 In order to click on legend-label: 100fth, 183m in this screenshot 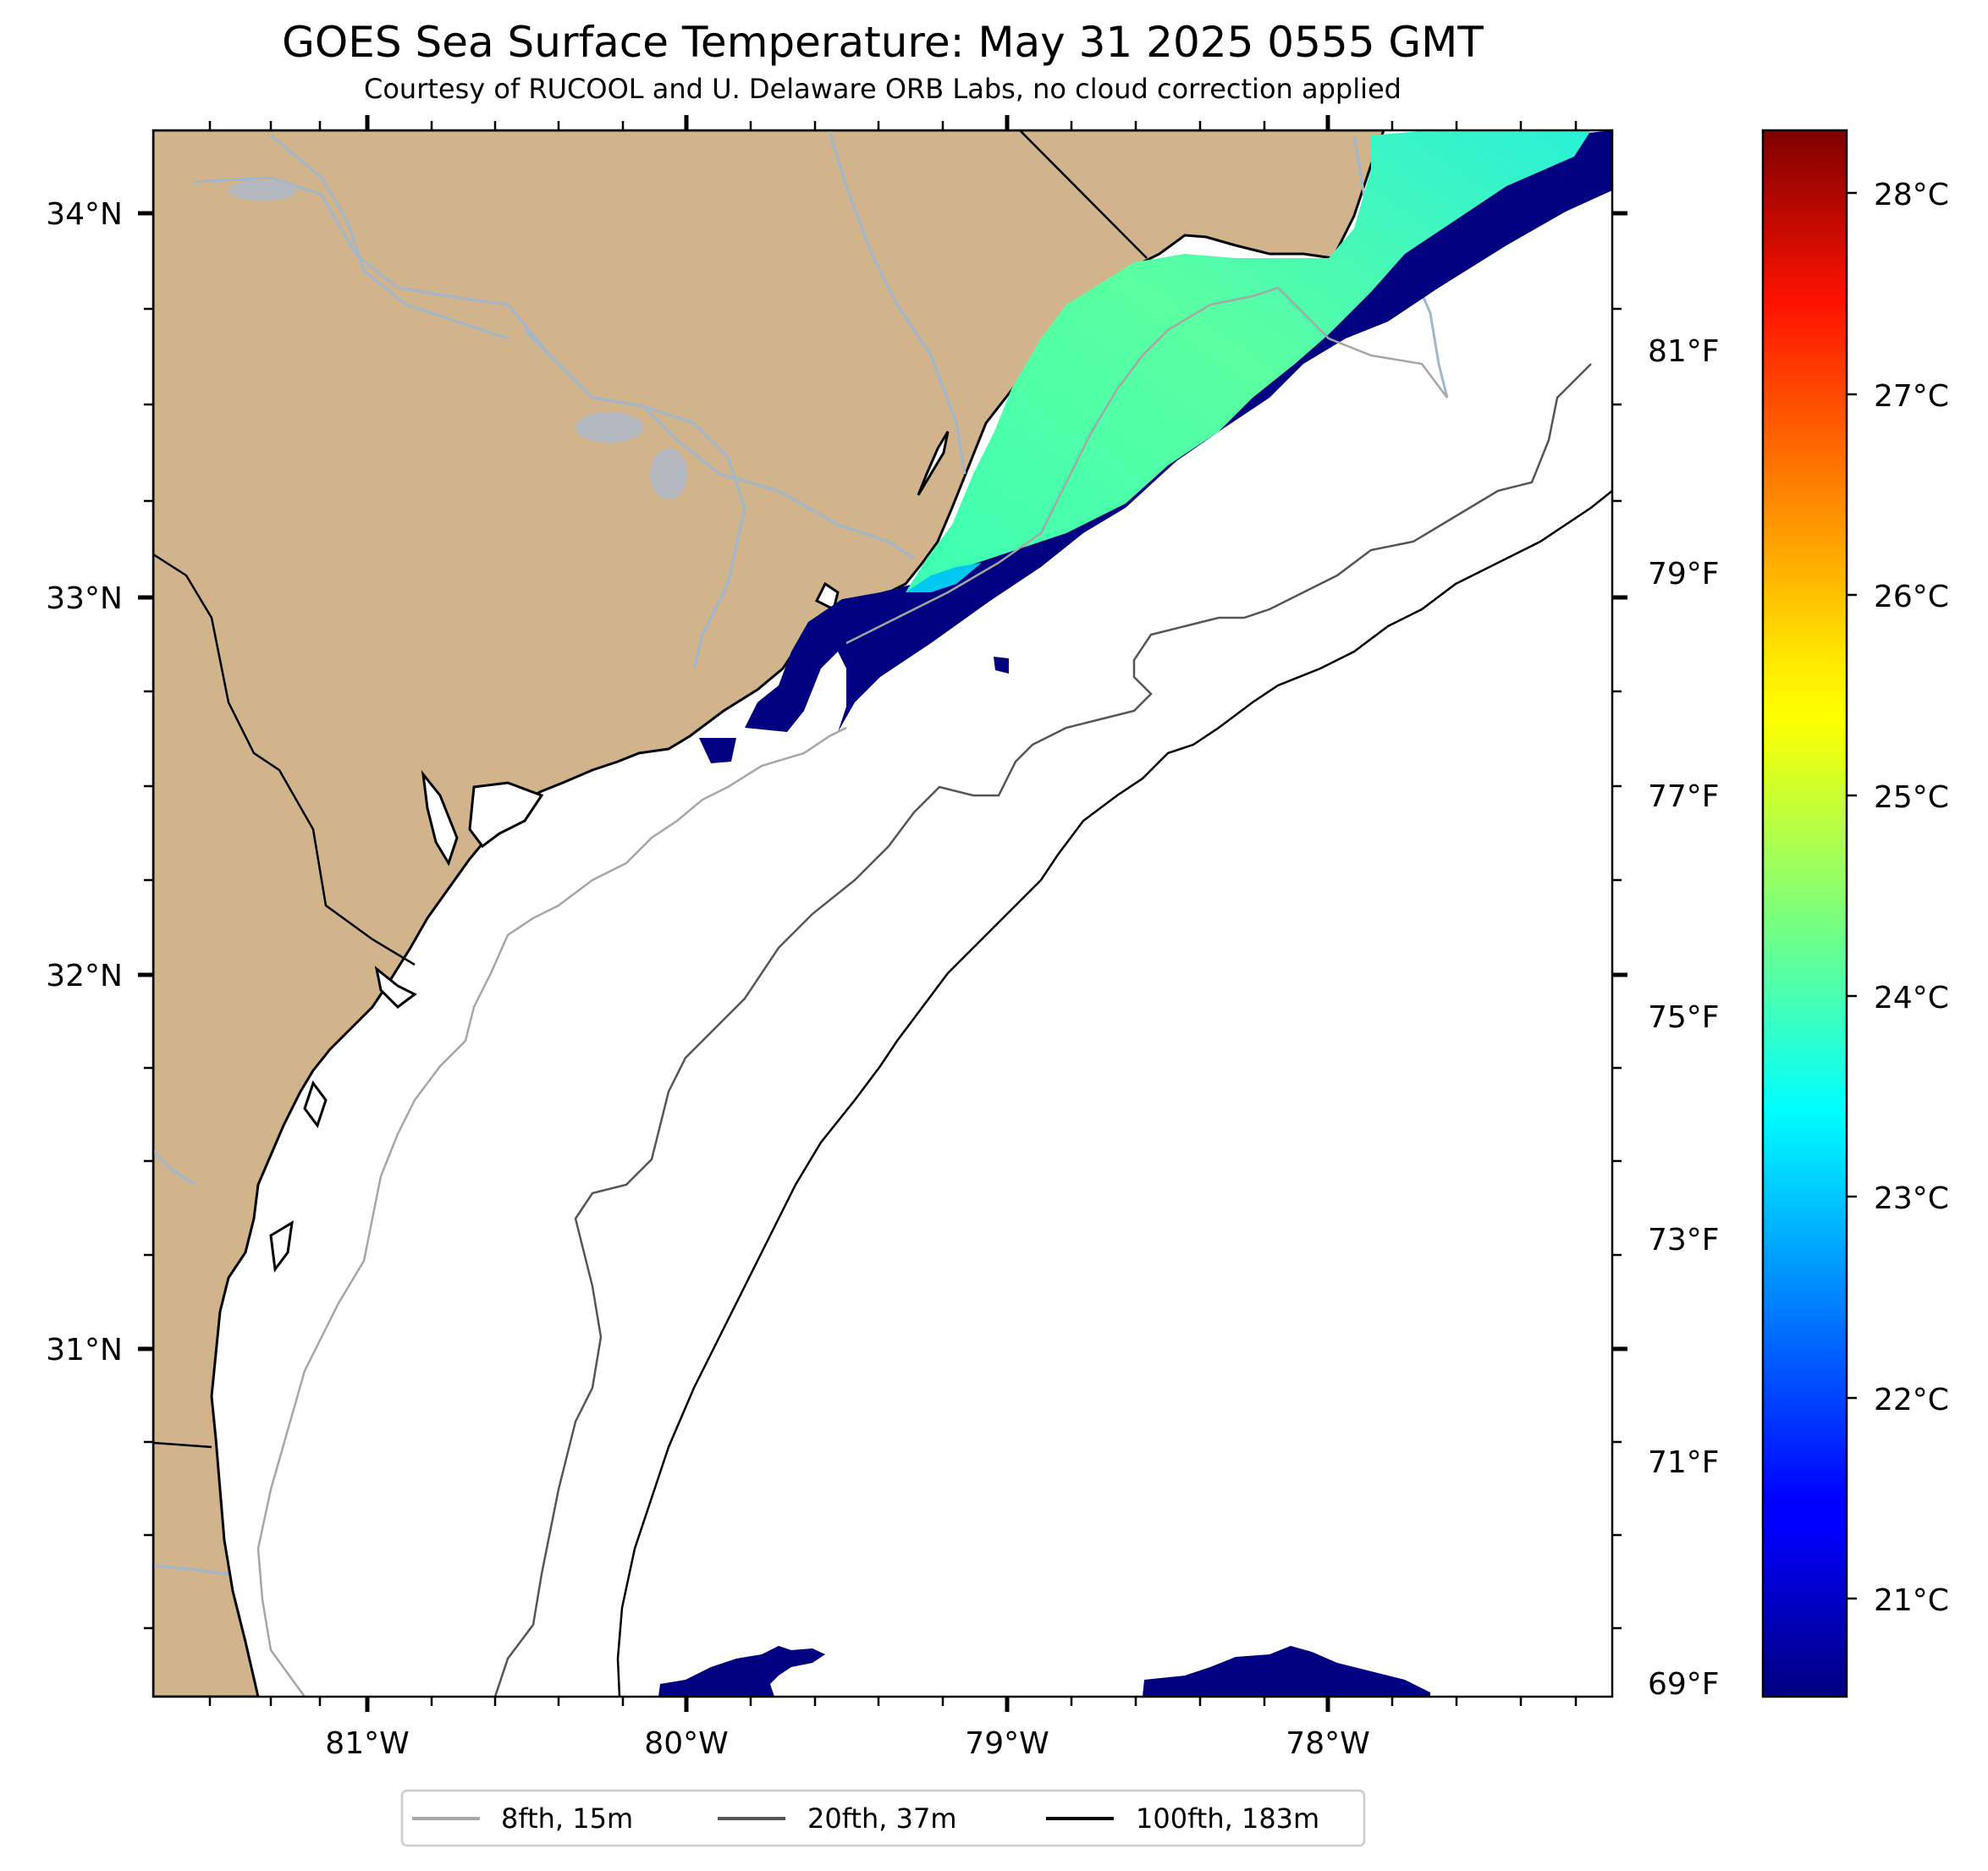, I will do `click(1227, 1819)`.